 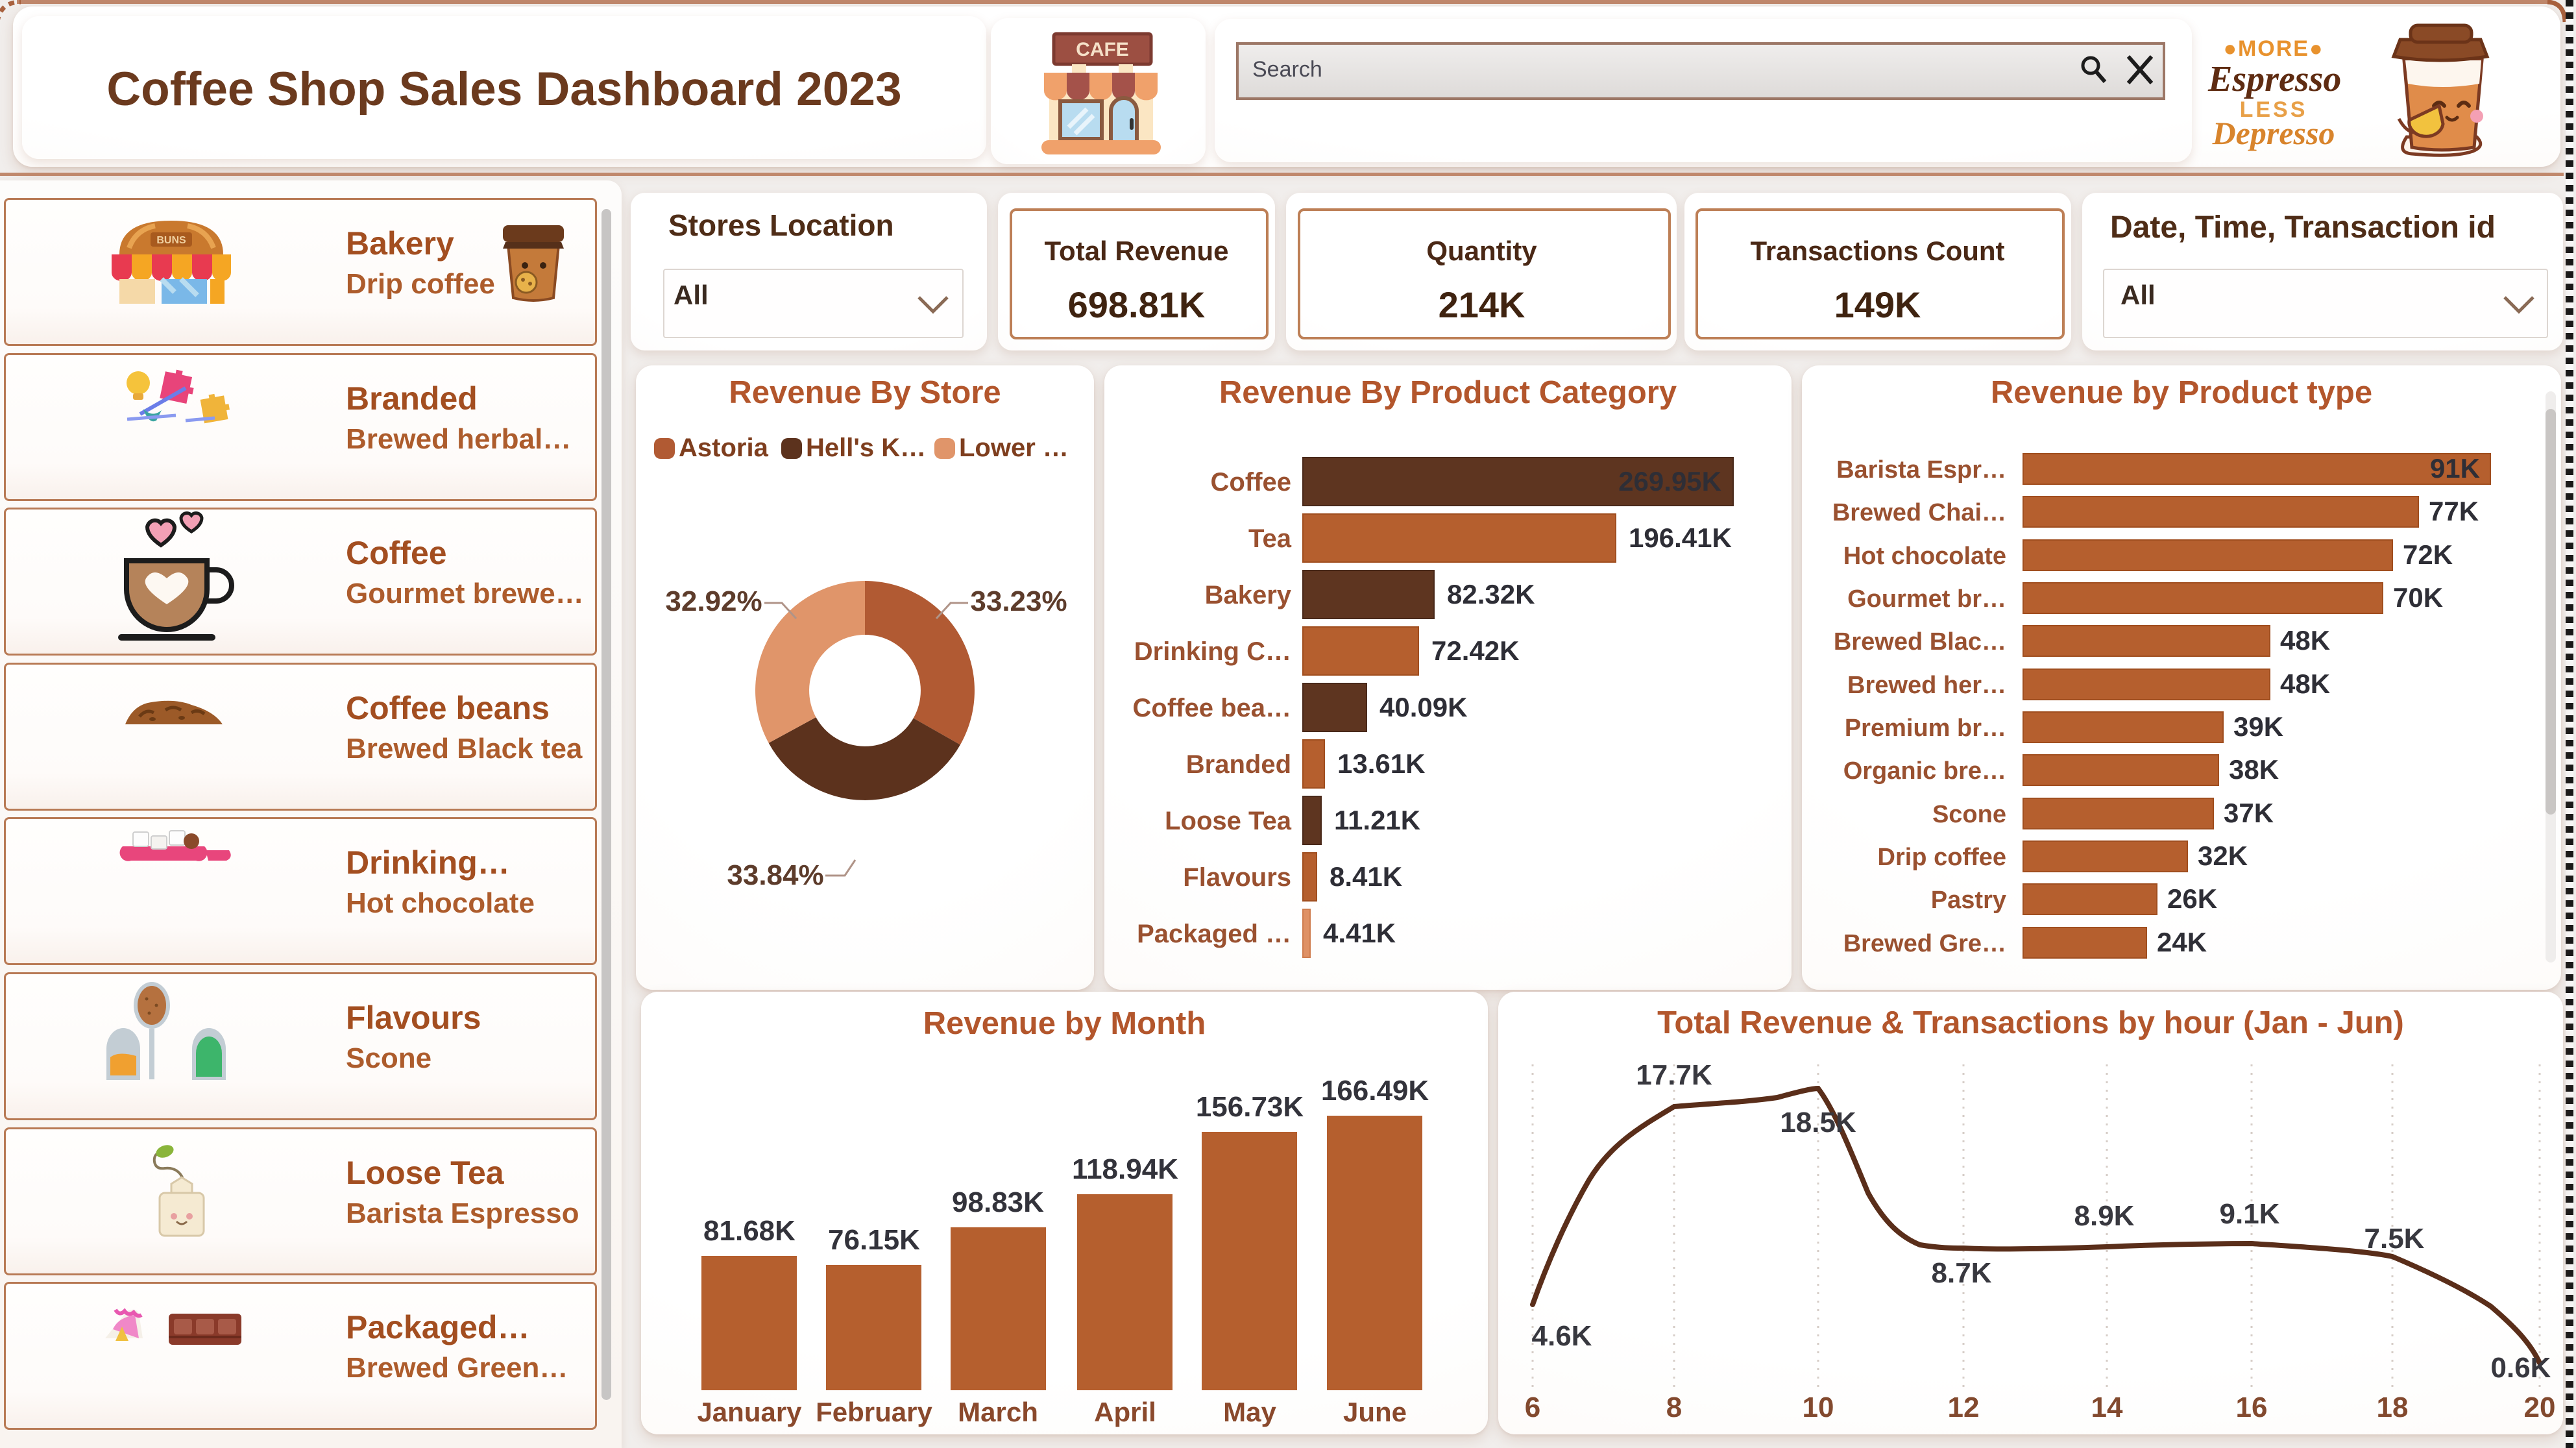 I want to click on svg-text: Branded, so click(x=1238, y=764).